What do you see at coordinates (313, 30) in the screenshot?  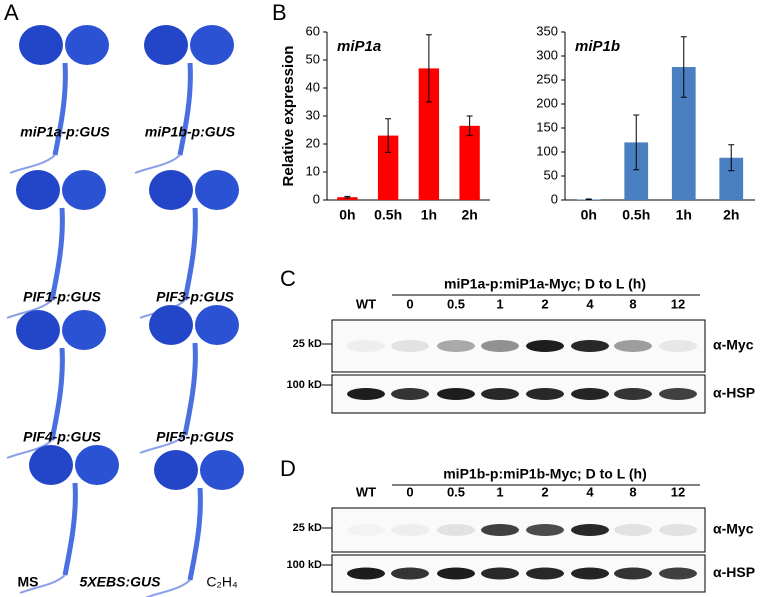 I see `y-tick-label: 60` at bounding box center [313, 30].